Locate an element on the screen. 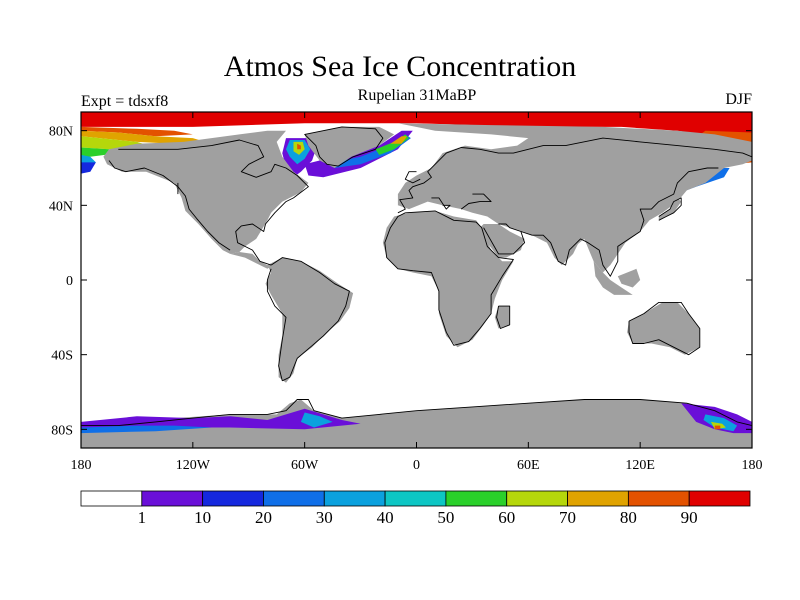  land-arabia is located at coordinates (502, 241).